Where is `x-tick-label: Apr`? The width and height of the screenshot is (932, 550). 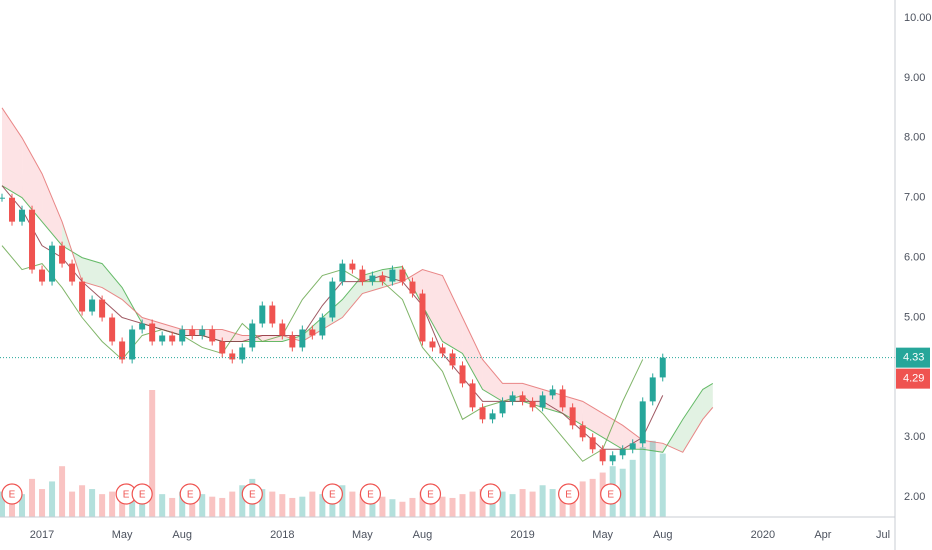 x-tick-label: Apr is located at coordinates (822, 535).